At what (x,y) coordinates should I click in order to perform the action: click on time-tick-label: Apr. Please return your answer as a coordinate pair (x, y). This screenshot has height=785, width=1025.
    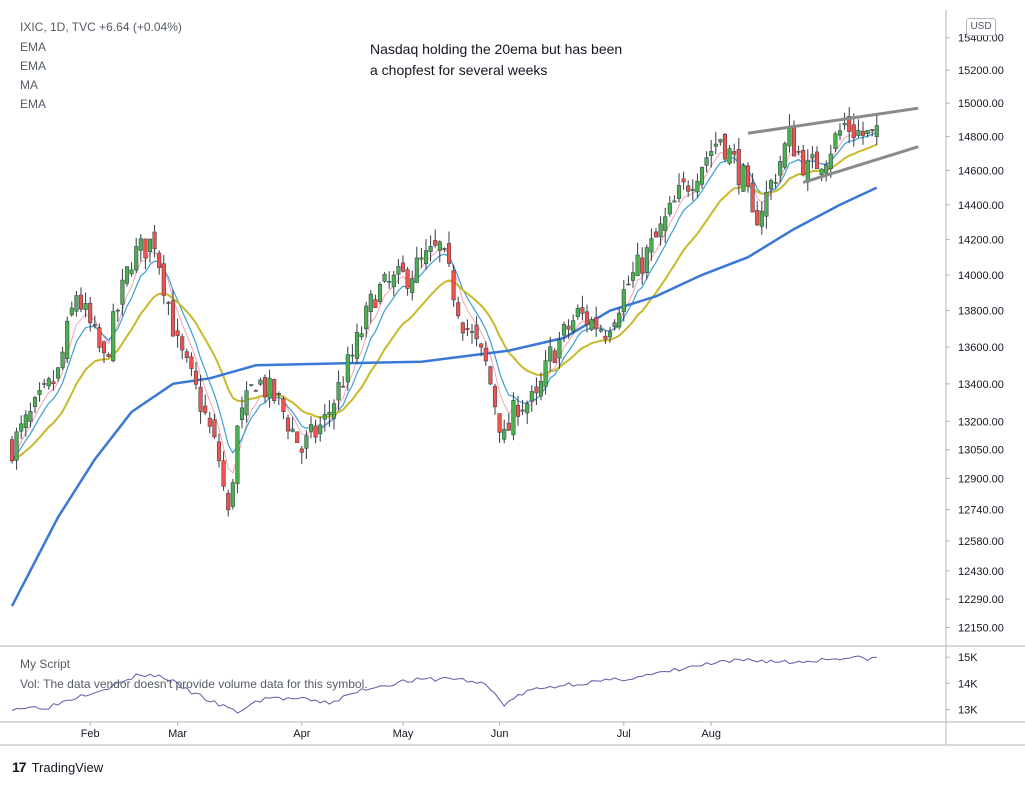
    Looking at the image, I should click on (301, 734).